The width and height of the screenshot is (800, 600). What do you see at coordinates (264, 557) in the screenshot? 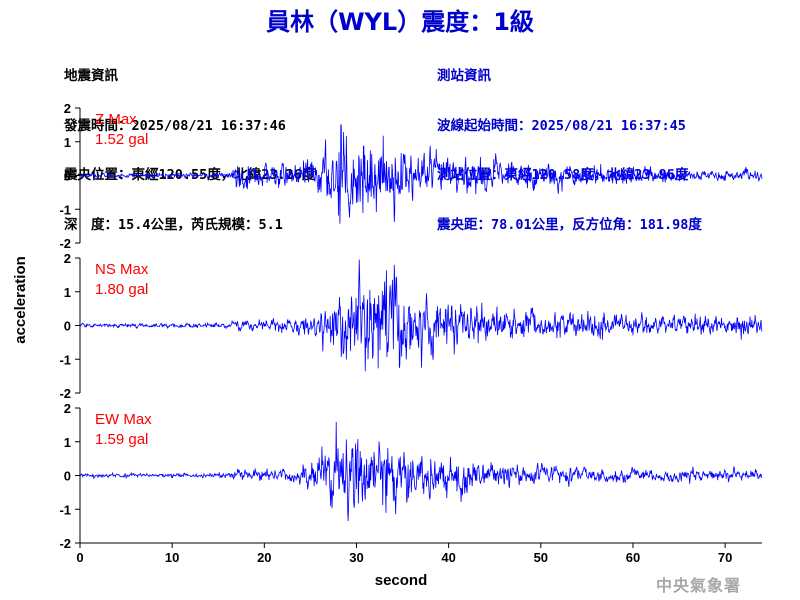
I see `x-tick-label: 20` at bounding box center [264, 557].